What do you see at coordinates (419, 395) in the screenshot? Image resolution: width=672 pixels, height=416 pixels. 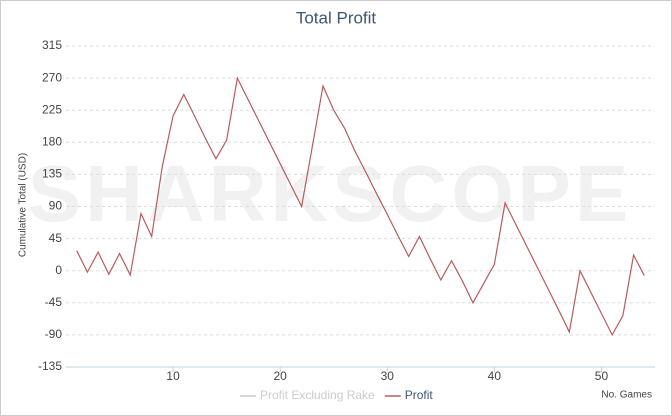 I see `legend-label: Profit` at bounding box center [419, 395].